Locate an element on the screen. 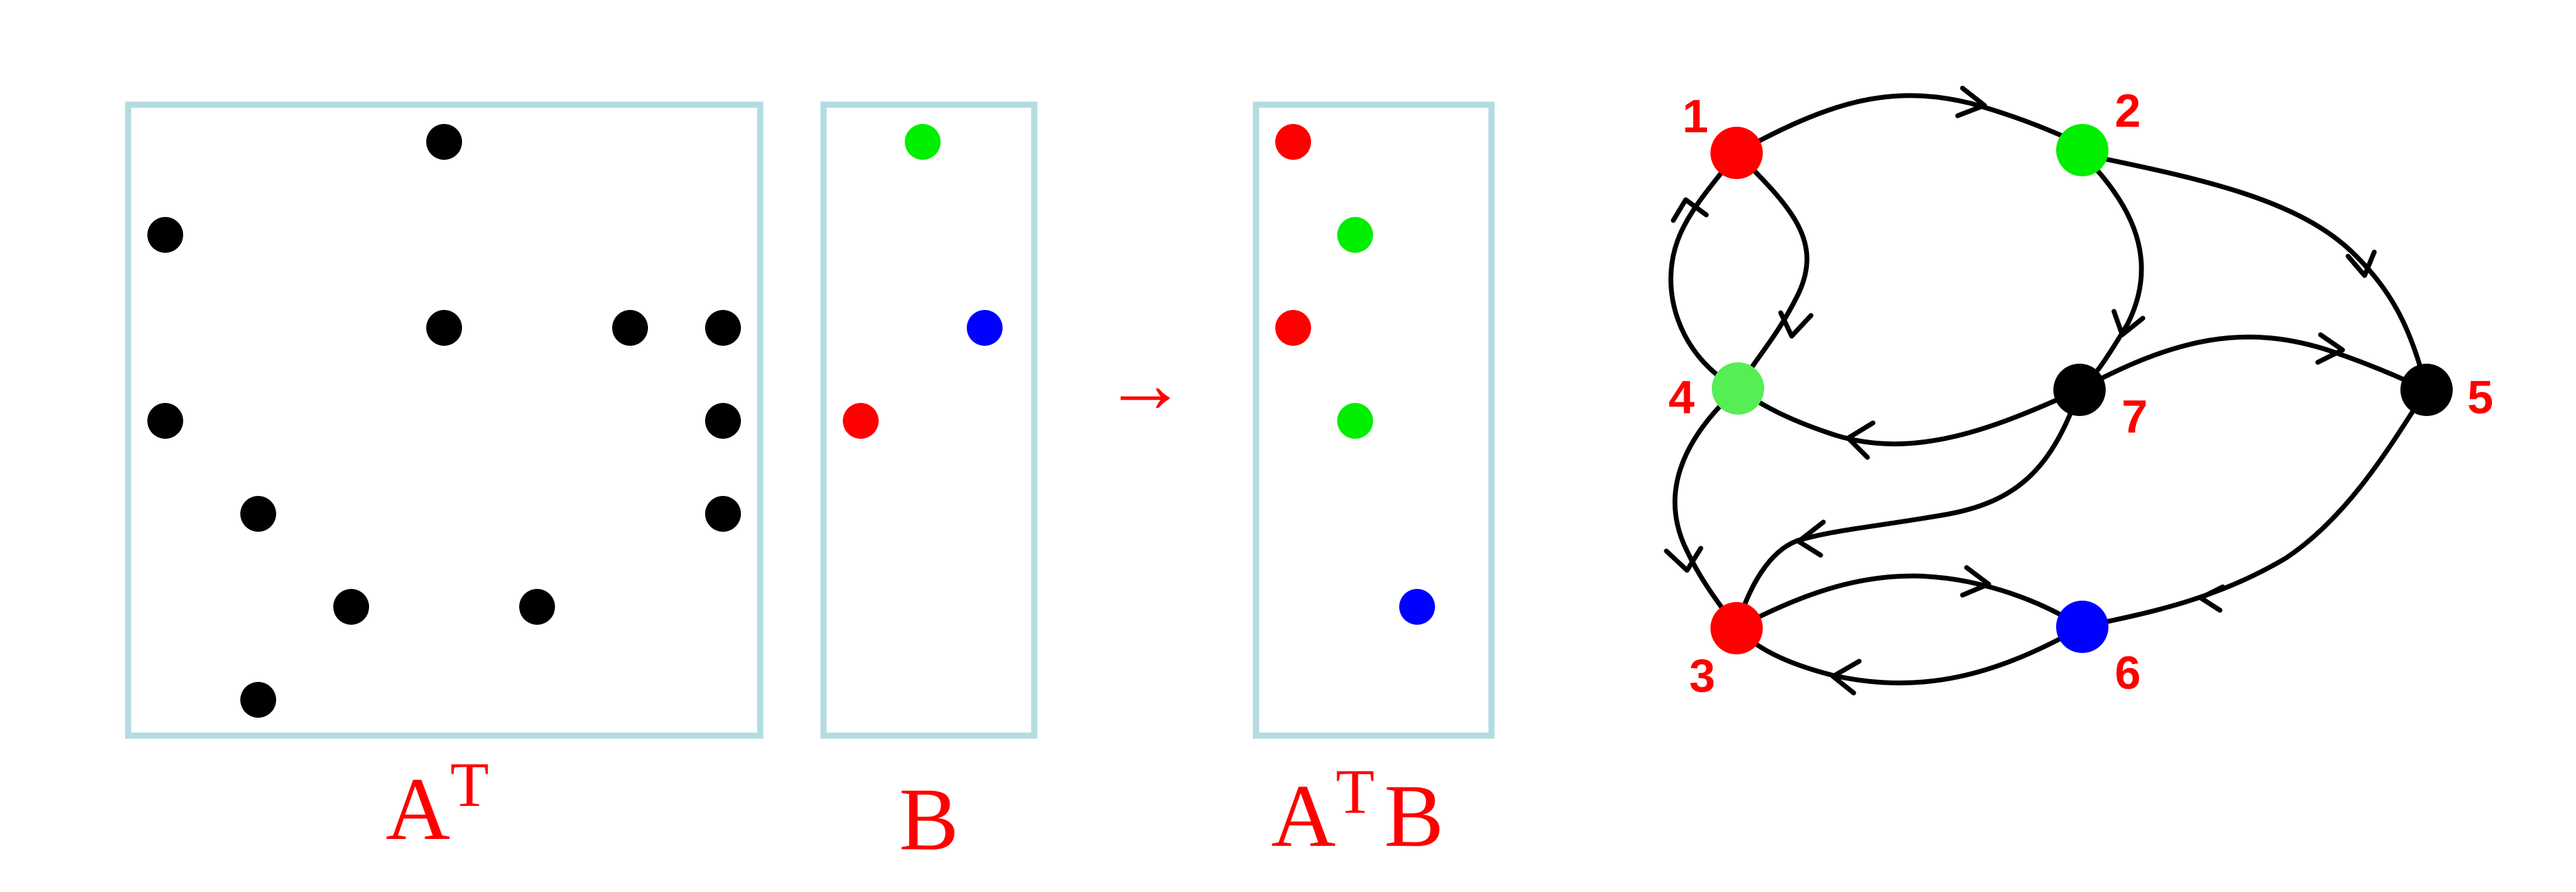 This screenshot has width=2576, height=892. matrix-b: B is located at coordinates (929, 485).